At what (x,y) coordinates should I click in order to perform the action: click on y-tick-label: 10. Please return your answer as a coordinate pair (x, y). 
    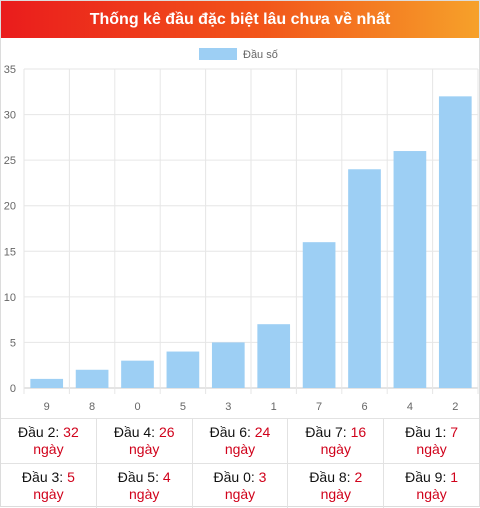
    Looking at the image, I should click on (10, 298).